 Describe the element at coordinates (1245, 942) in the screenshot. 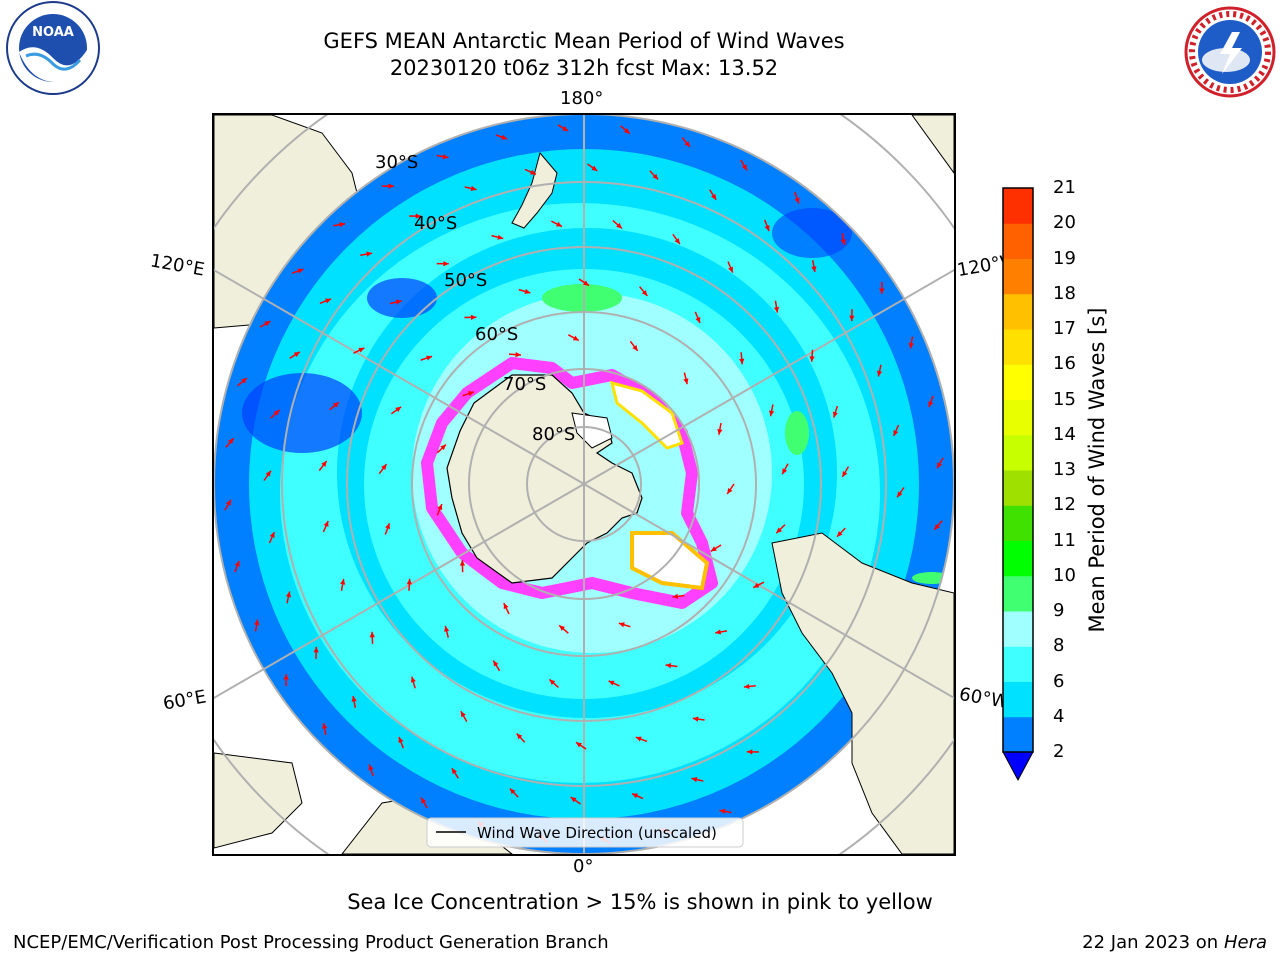

I see `footer-host: Hera` at that location.